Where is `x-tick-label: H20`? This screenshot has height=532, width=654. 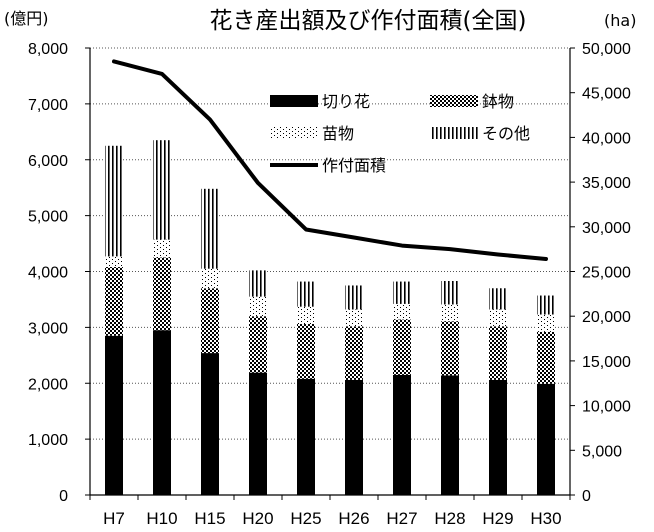
x-tick-label: H20 is located at coordinates (257, 518).